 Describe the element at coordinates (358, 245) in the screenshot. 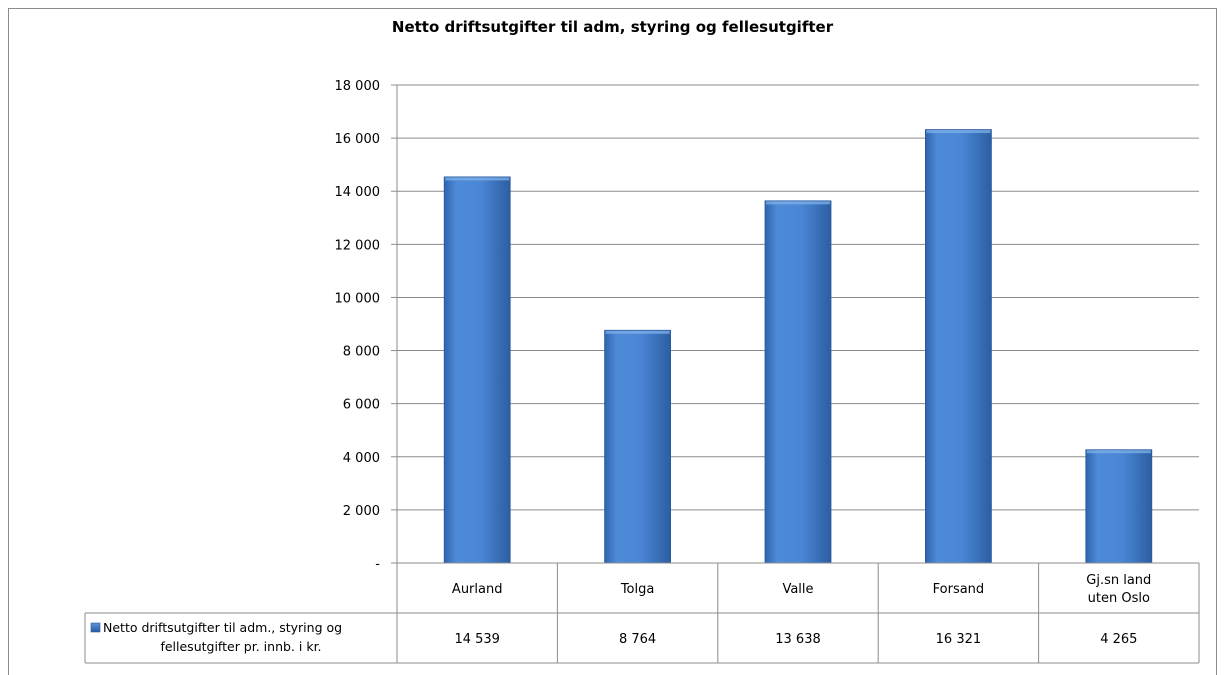

I see `y-tick-label: 12 000` at that location.